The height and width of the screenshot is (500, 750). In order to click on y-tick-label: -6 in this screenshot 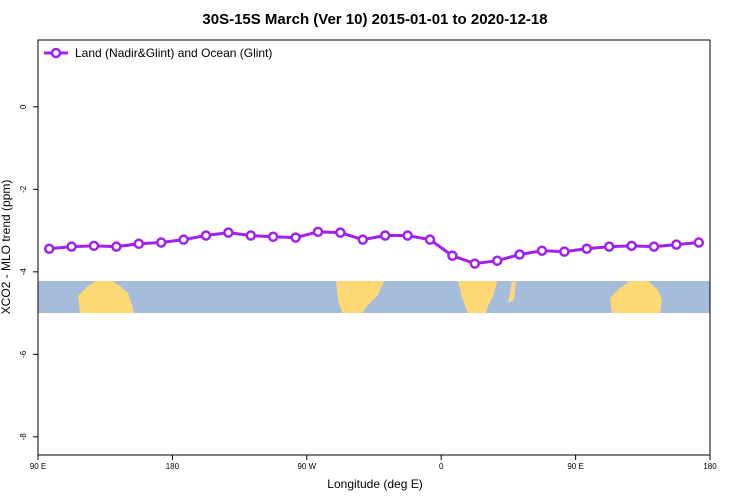, I will do `click(23, 354)`.